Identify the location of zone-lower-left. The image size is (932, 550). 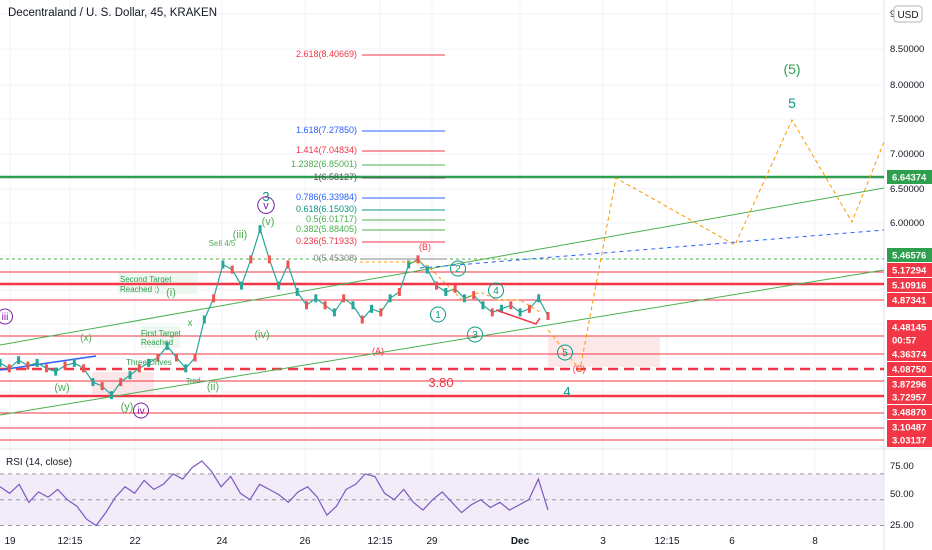
(123, 383).